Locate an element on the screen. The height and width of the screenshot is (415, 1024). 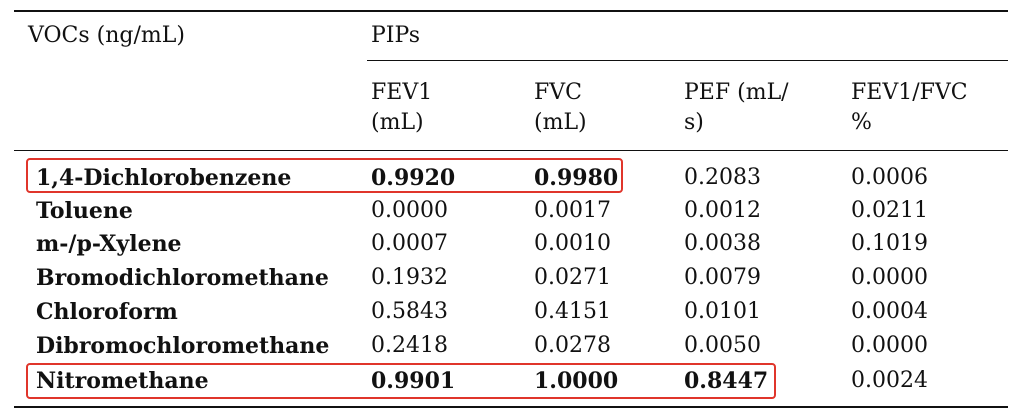
cell-value: 0.0050 is located at coordinates (722, 345).